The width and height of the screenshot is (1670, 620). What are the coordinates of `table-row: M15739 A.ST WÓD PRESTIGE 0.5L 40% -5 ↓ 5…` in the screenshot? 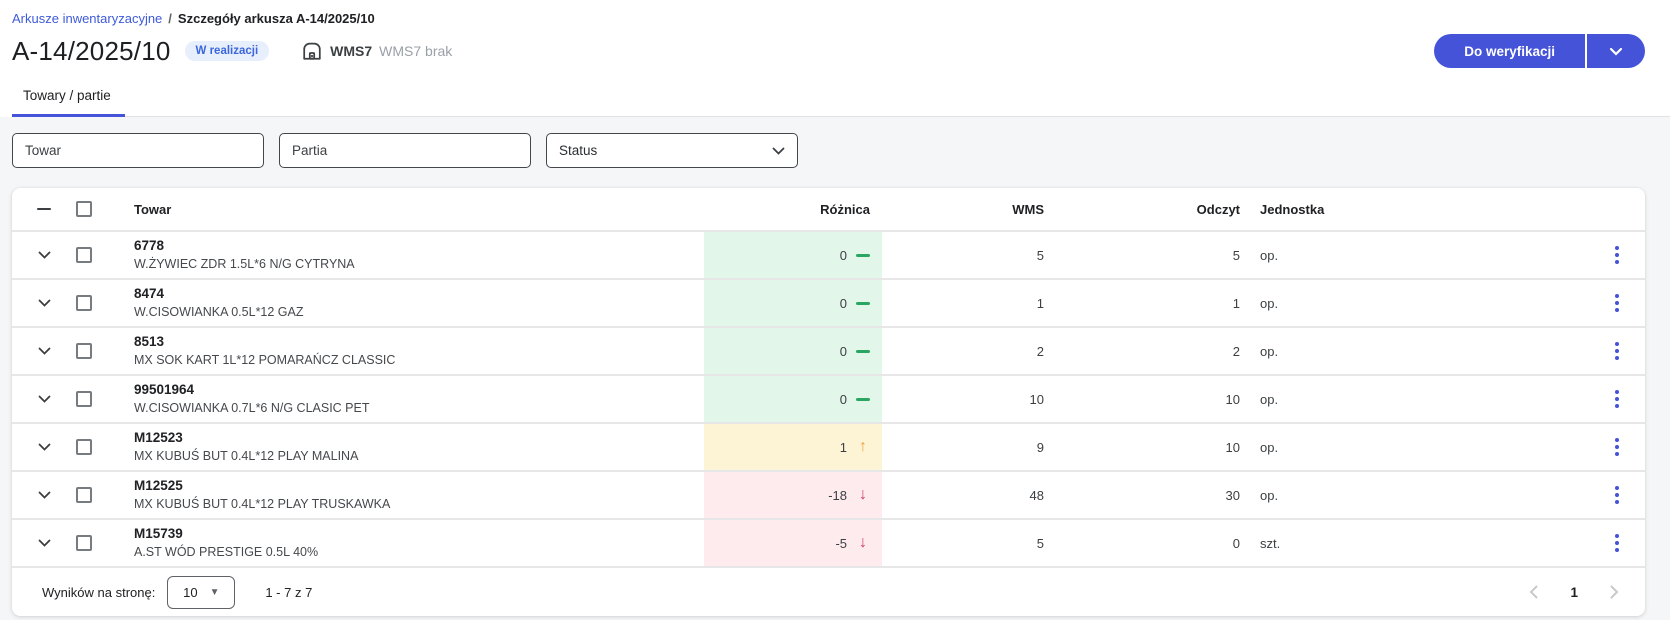 It's located at (828, 542).